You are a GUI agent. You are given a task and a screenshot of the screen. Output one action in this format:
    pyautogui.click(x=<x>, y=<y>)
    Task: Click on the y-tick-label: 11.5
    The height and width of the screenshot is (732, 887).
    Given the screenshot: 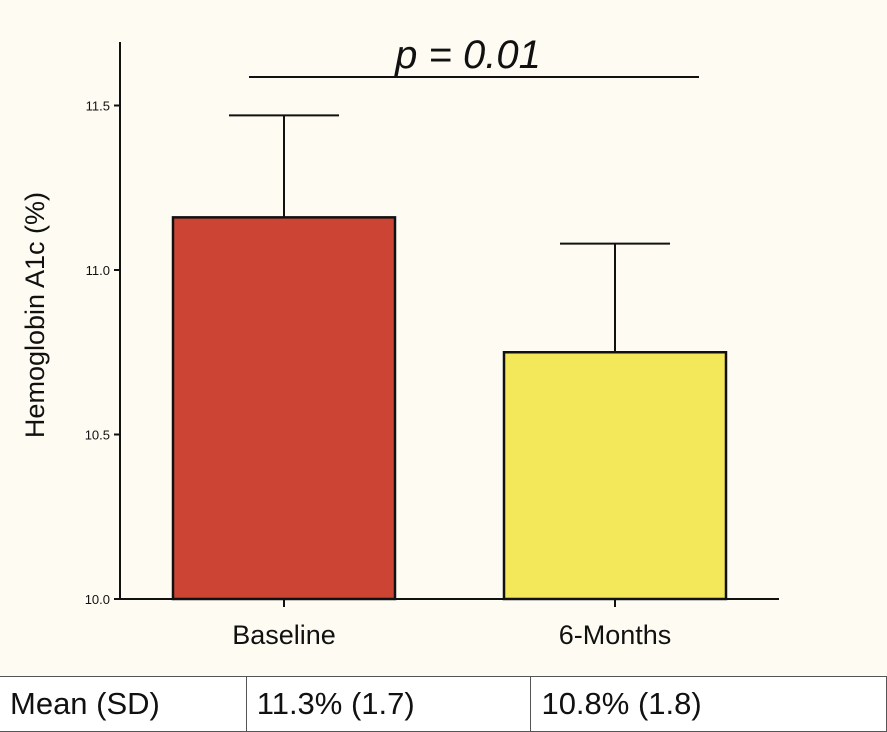 What is the action you would take?
    pyautogui.click(x=98, y=106)
    